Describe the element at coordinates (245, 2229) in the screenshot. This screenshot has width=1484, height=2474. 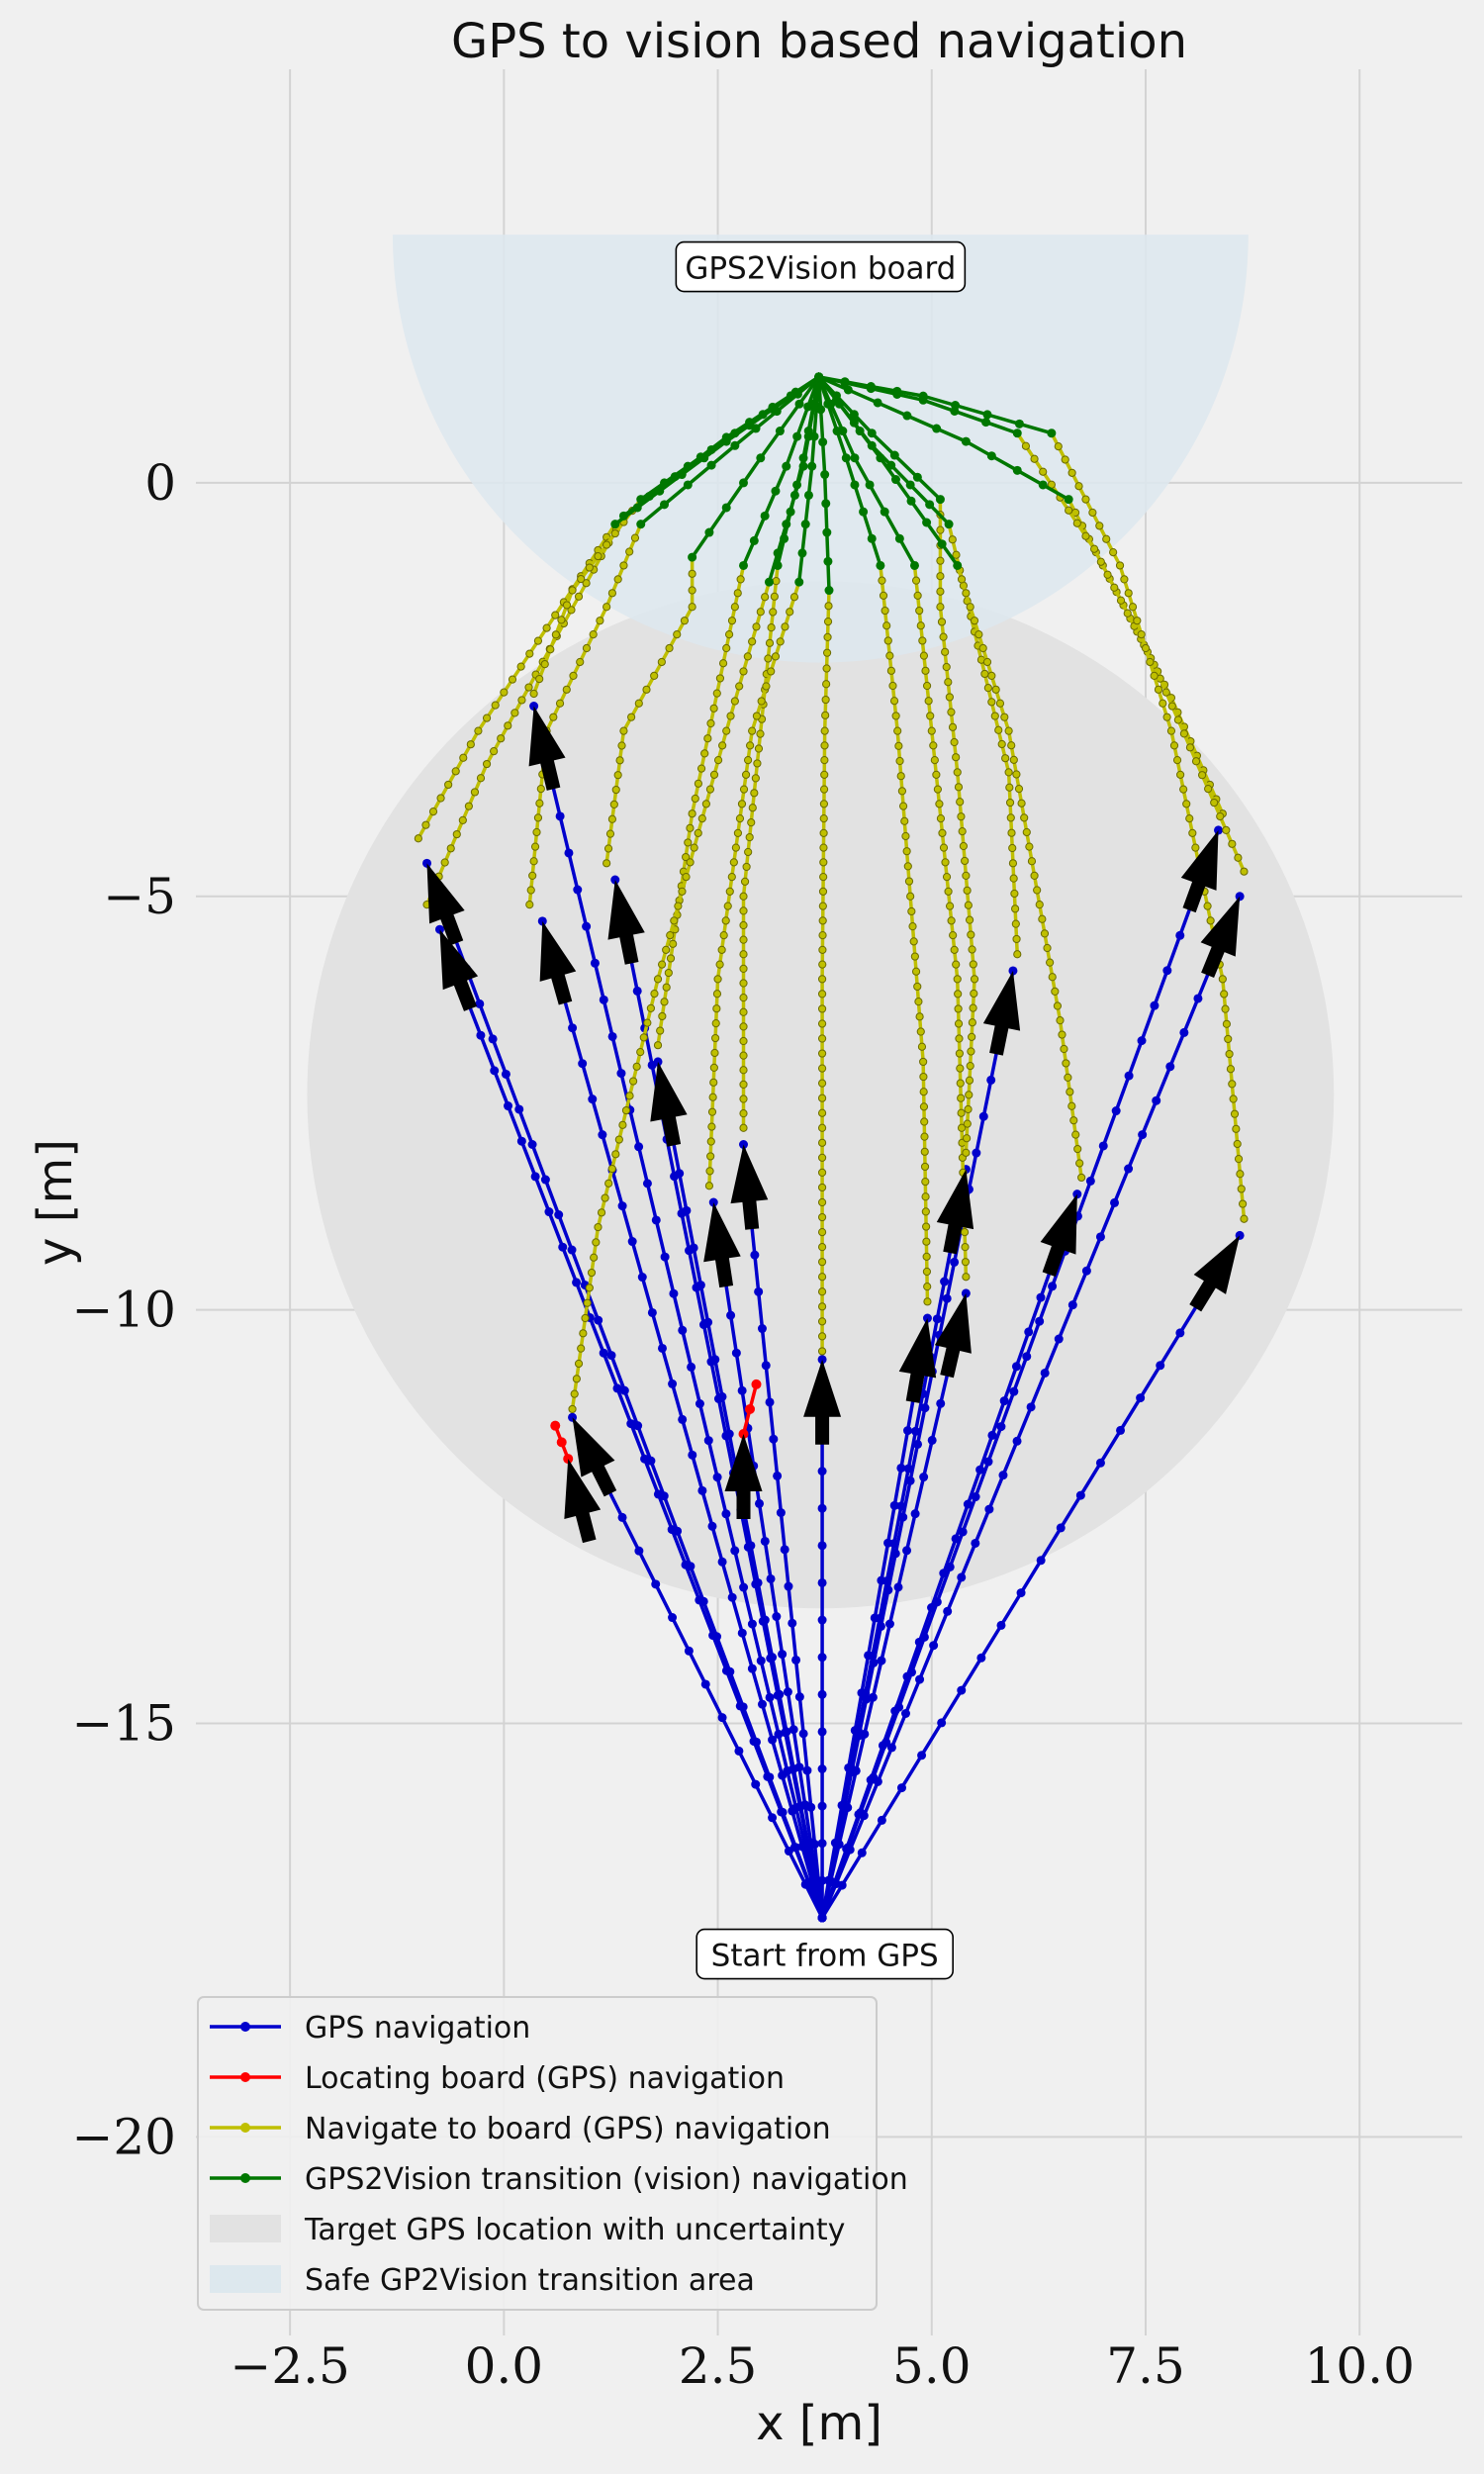
I see `legend-swatch` at that location.